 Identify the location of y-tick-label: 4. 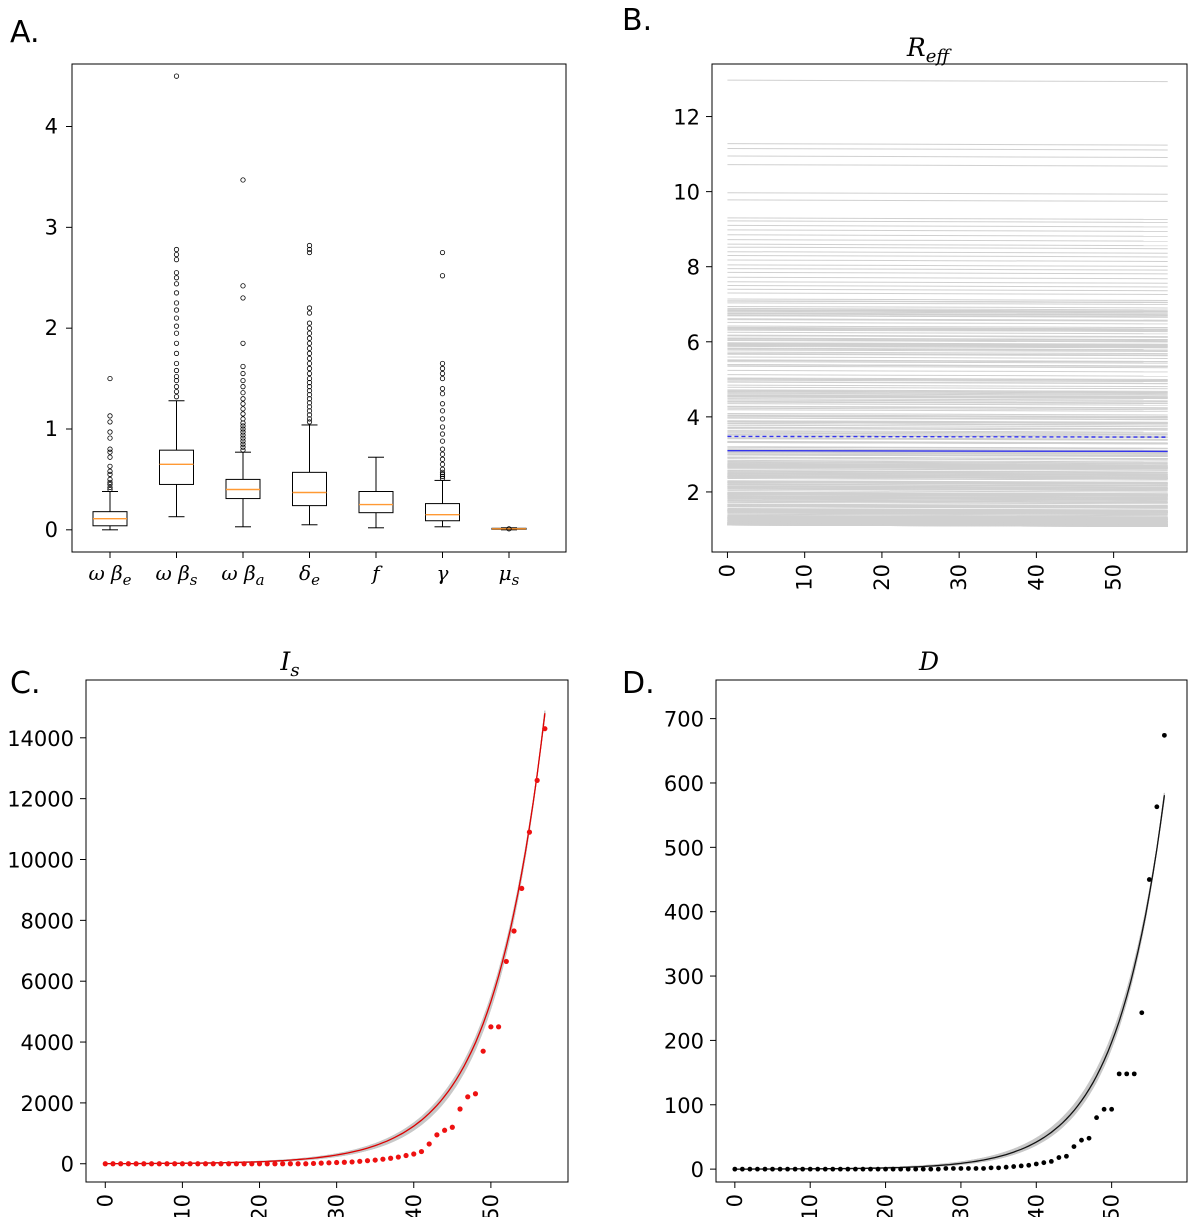
(51, 127).